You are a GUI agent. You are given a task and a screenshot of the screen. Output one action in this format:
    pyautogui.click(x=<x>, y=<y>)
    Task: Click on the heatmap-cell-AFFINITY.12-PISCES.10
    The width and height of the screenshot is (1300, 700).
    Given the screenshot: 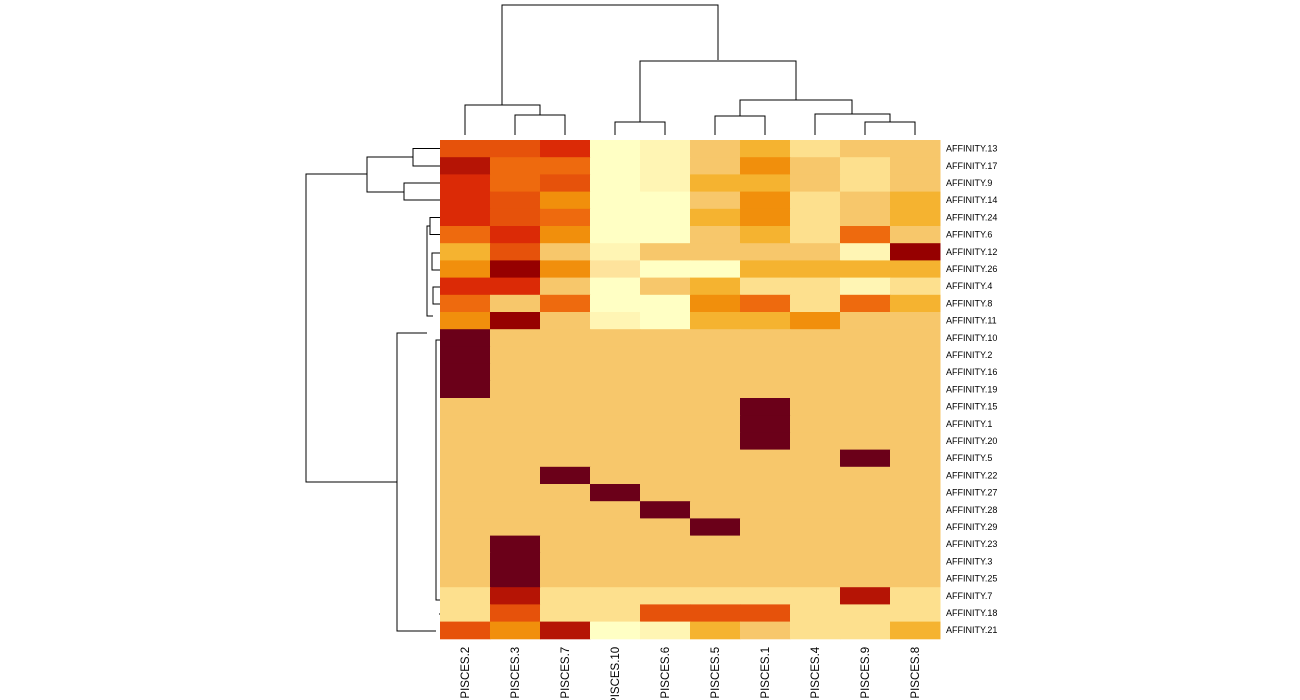 What is the action you would take?
    pyautogui.click(x=615, y=252)
    